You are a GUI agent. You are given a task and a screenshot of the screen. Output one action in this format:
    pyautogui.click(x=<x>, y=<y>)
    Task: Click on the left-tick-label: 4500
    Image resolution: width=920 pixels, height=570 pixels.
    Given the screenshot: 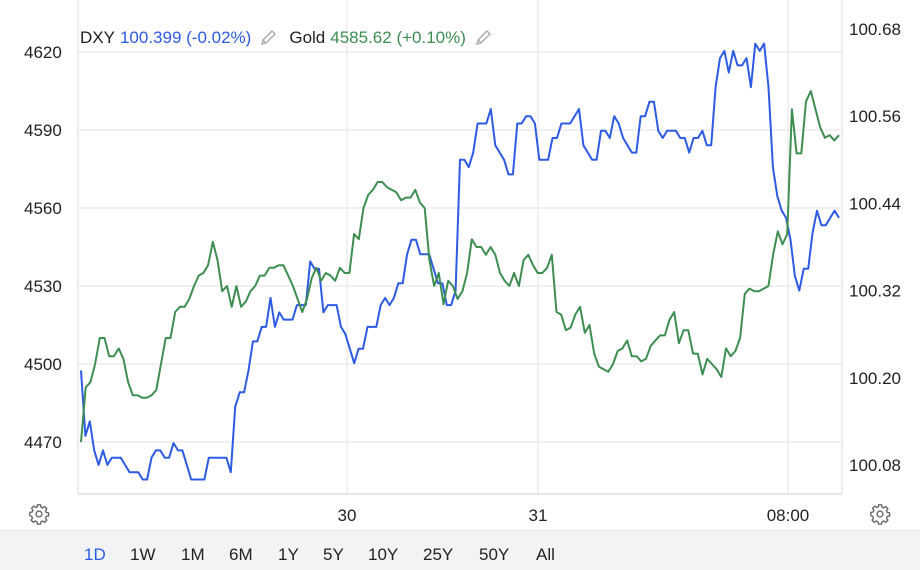 What is the action you would take?
    pyautogui.click(x=43, y=364)
    